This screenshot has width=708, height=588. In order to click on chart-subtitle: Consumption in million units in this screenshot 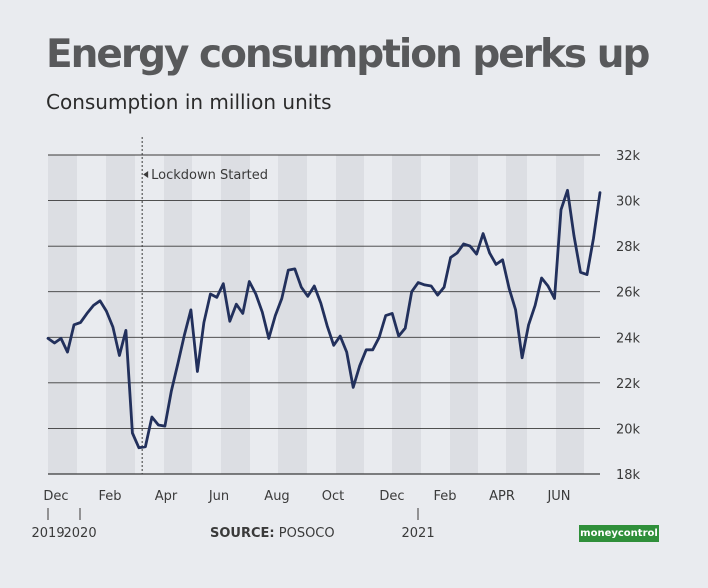, I will do `click(189, 102)`.